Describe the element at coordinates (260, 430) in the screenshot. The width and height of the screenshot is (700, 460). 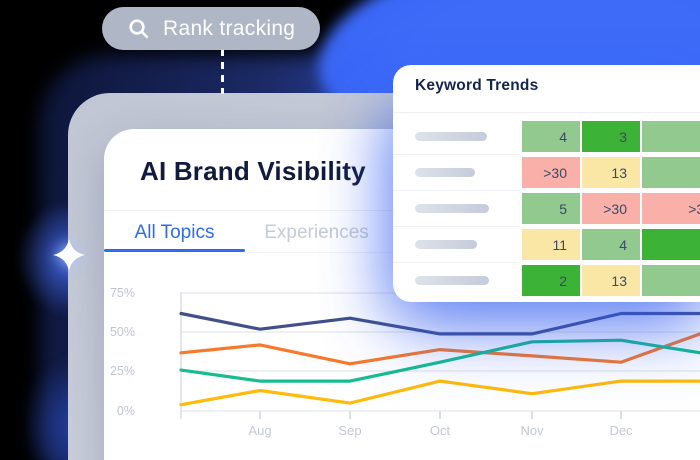
I see `x-axis-label: Aug` at that location.